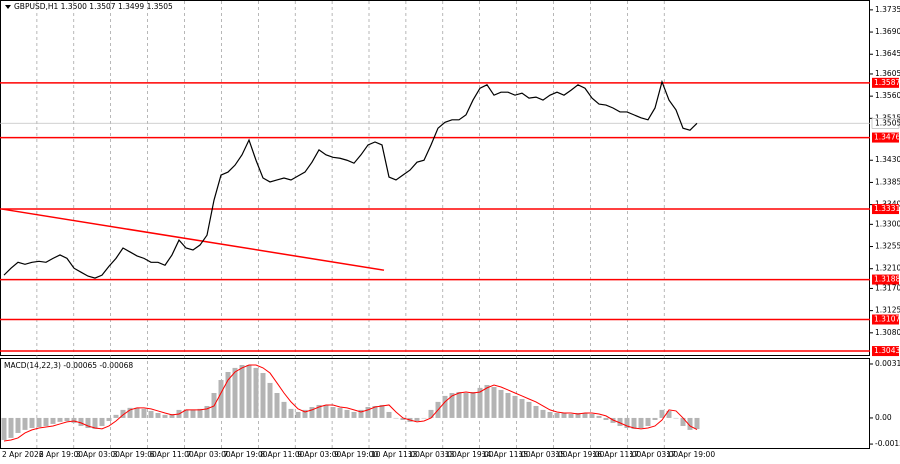  What do you see at coordinates (887, 268) in the screenshot?
I see `y-tick-label: 1.3210` at bounding box center [887, 268].